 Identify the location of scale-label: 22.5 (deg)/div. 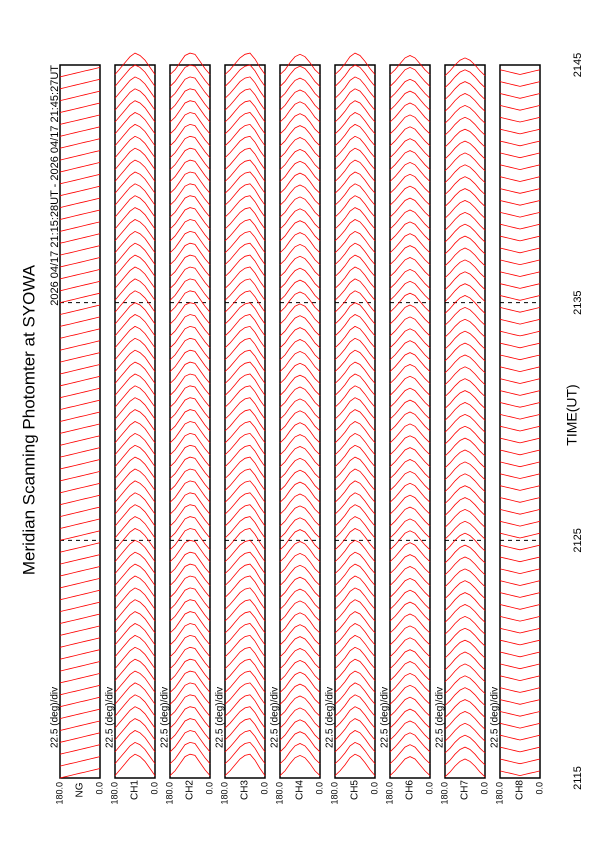
(275, 717).